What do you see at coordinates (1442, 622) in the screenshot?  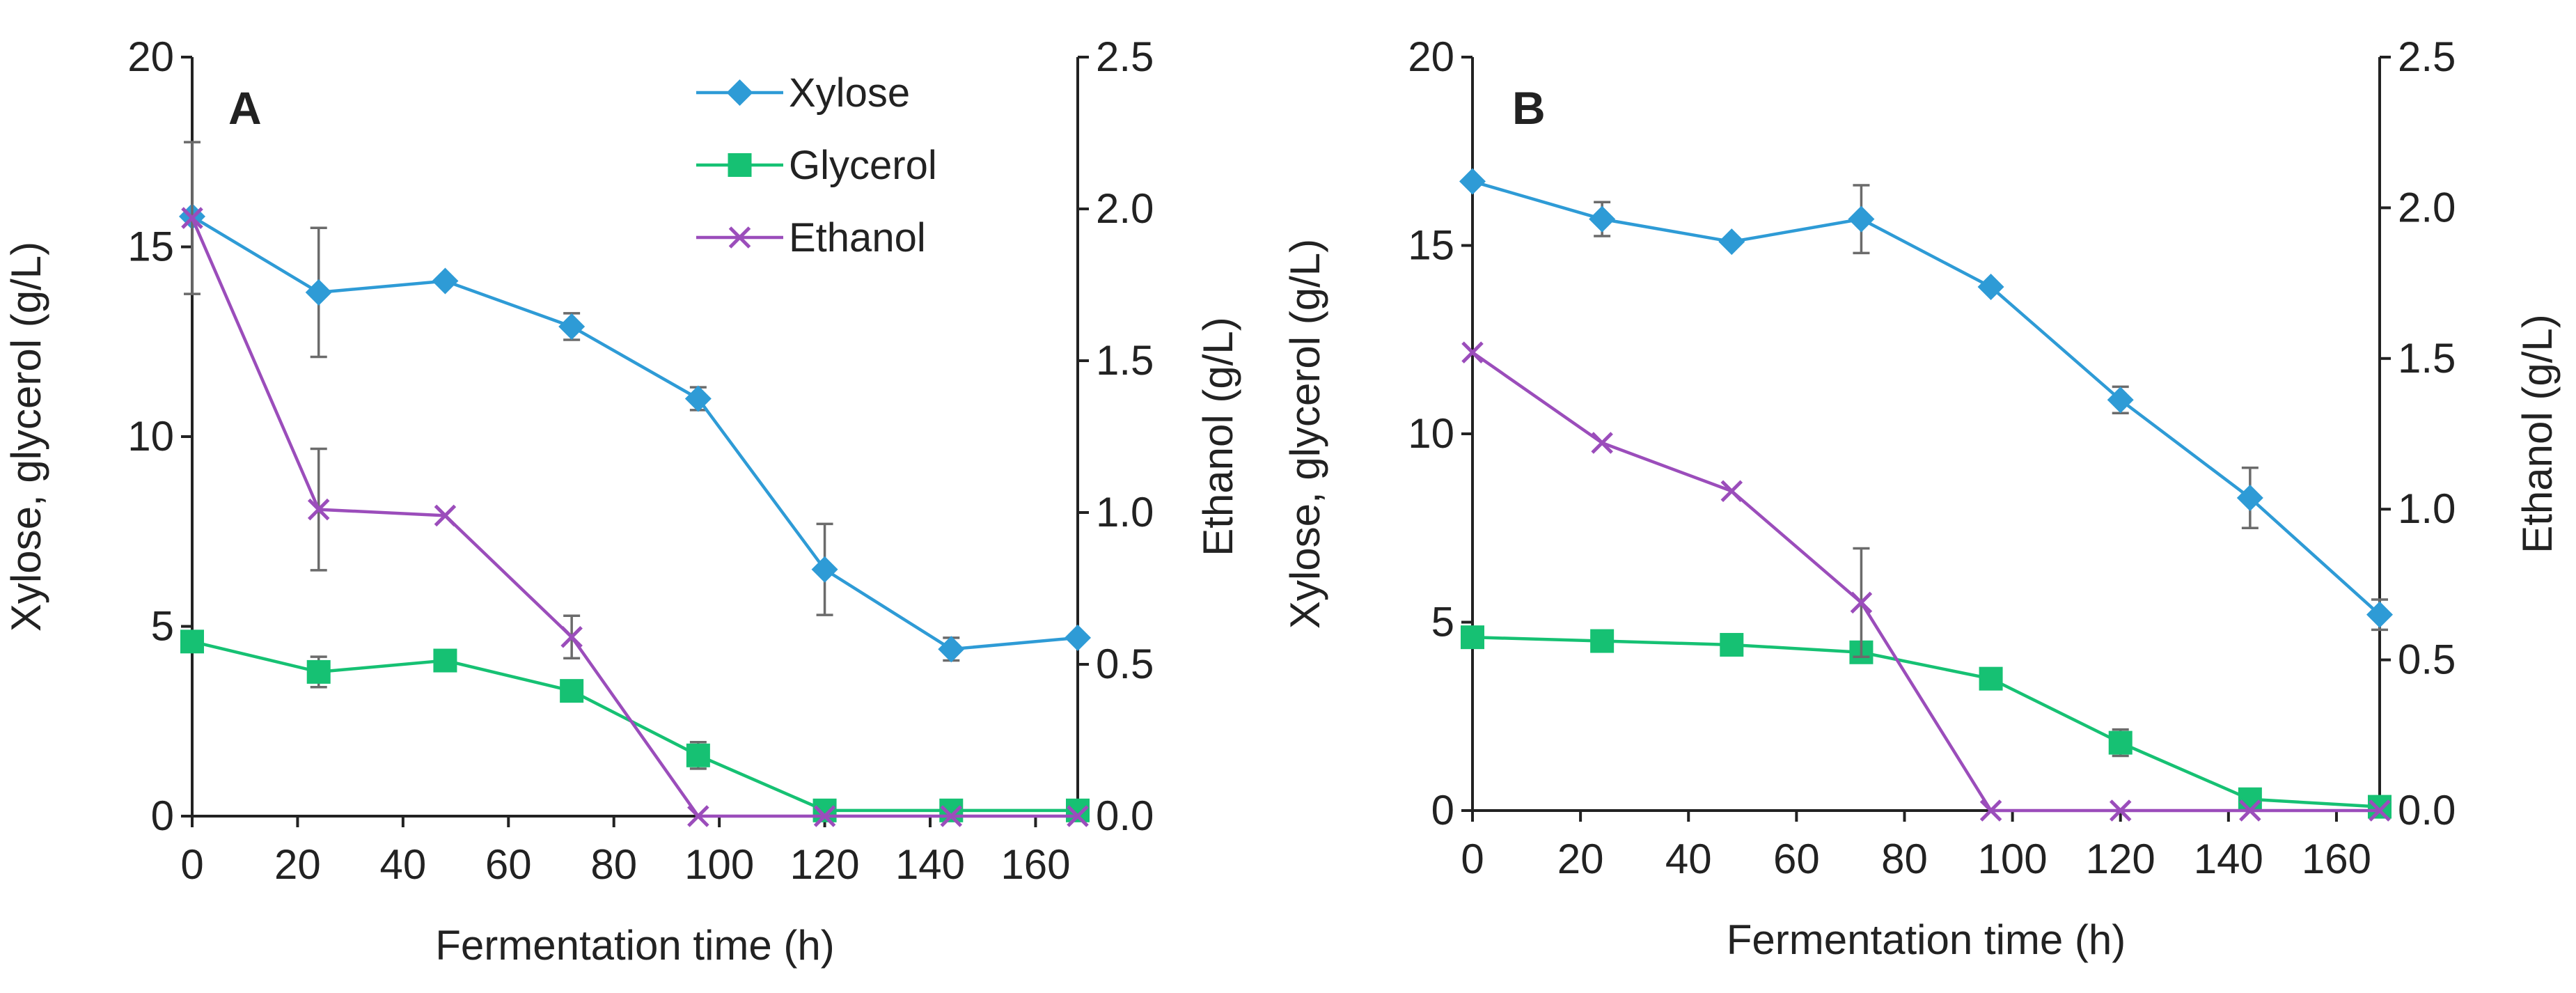 I see `panel-b-ytick-left-label: 5` at bounding box center [1442, 622].